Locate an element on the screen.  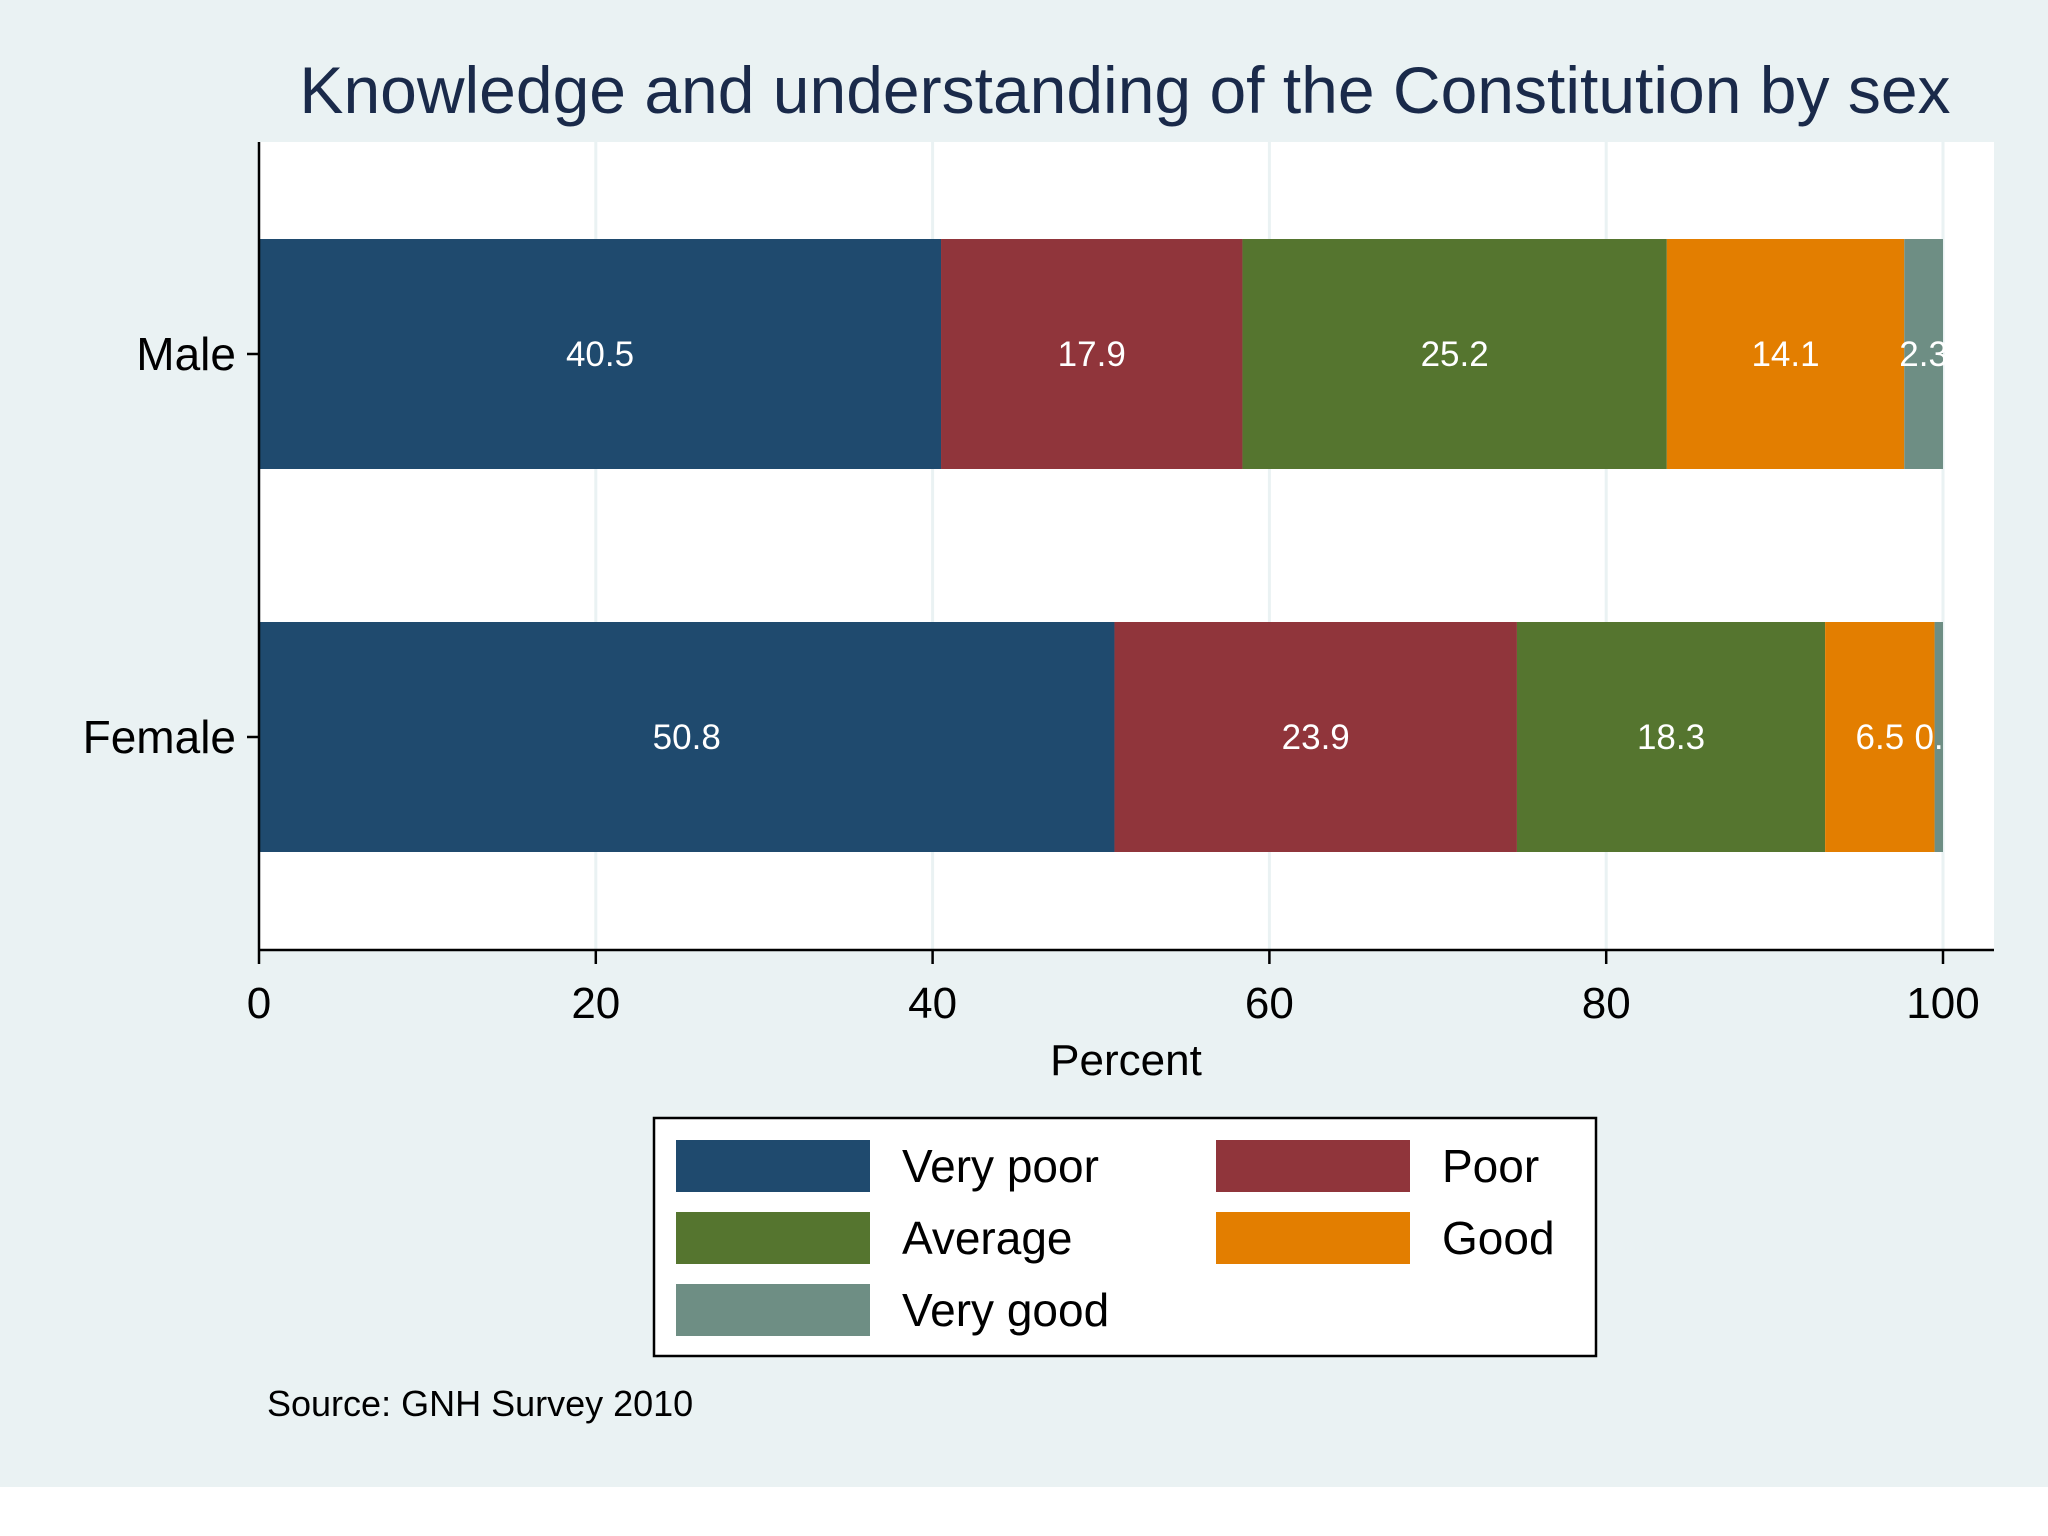
legend-label: Very good is located at coordinates (1005, 1310).